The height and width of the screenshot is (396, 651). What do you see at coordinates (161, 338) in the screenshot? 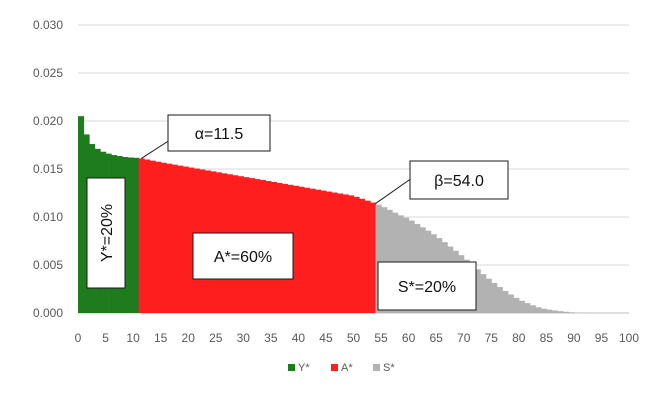
I see `x-tick-label: 15` at bounding box center [161, 338].